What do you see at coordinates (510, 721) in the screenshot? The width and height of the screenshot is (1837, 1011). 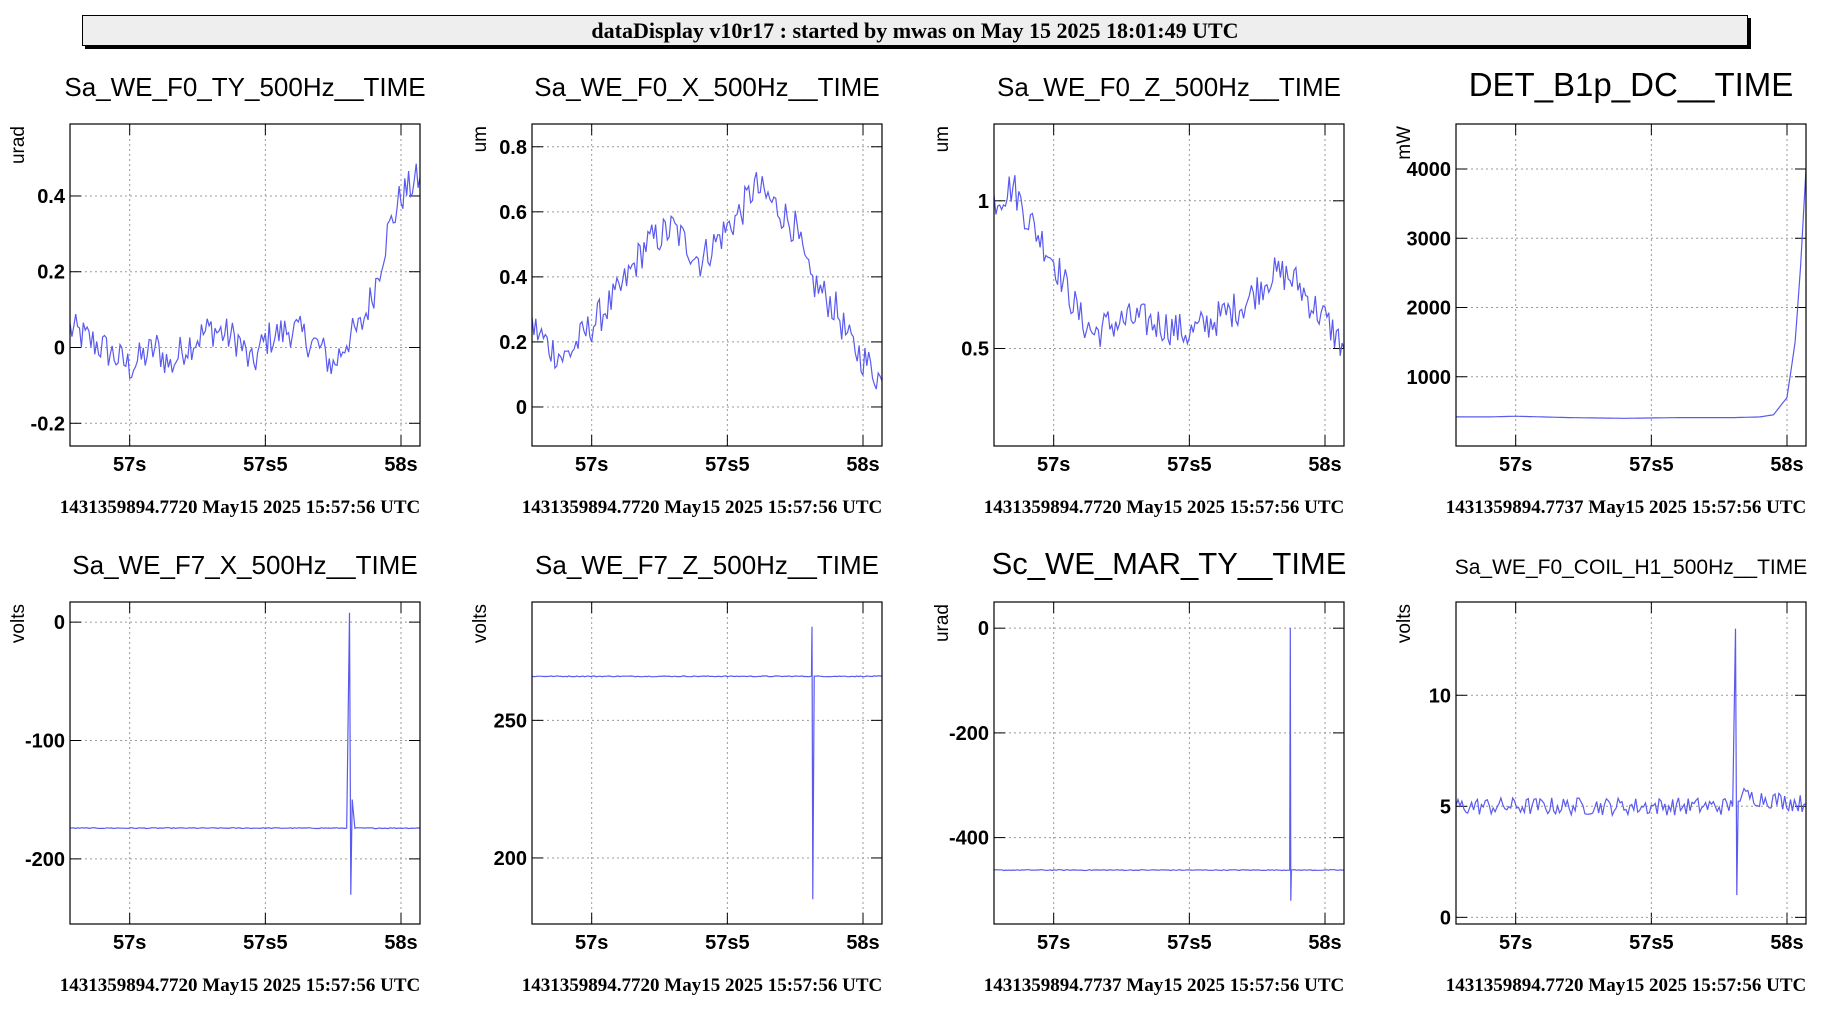 I see `y-tick-label: 250` at bounding box center [510, 721].